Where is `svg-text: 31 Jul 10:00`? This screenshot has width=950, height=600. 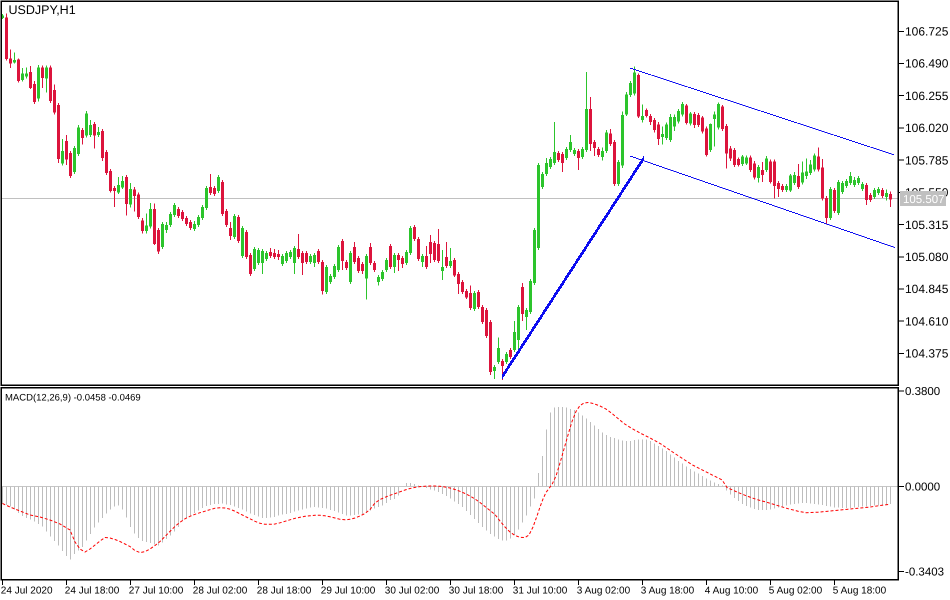 svg-text: 31 Jul 10:00 is located at coordinates (540, 591).